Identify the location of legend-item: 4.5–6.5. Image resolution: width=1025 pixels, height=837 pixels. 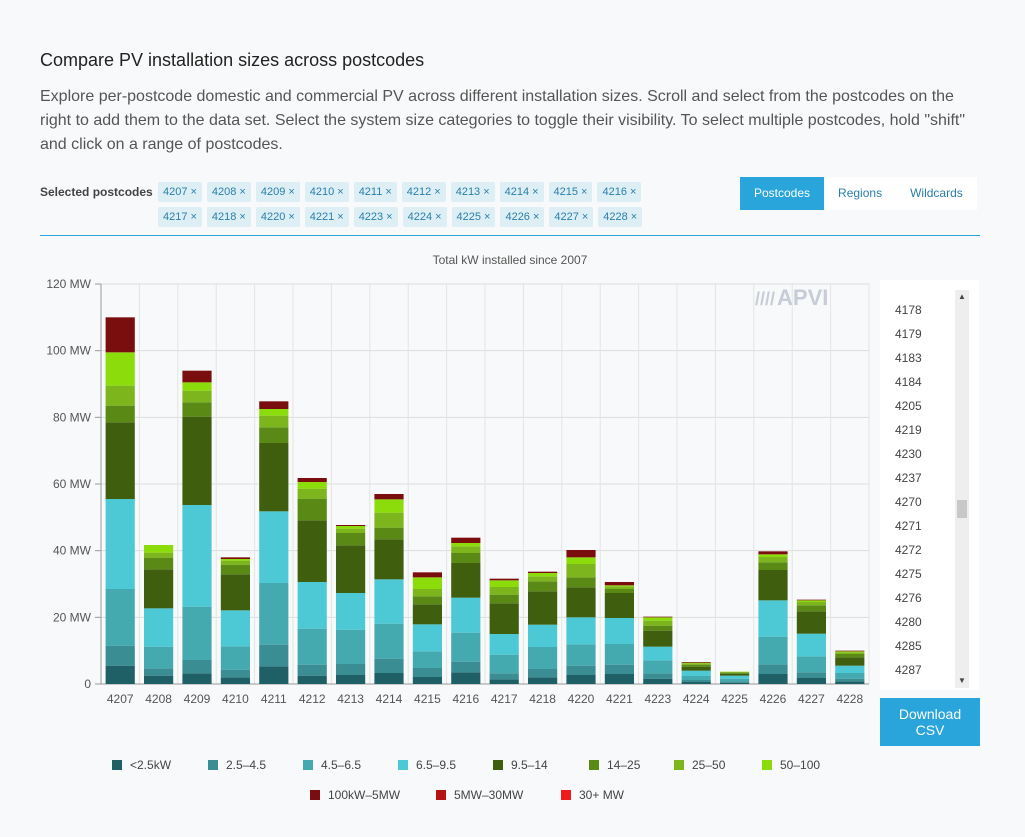
(332, 765).